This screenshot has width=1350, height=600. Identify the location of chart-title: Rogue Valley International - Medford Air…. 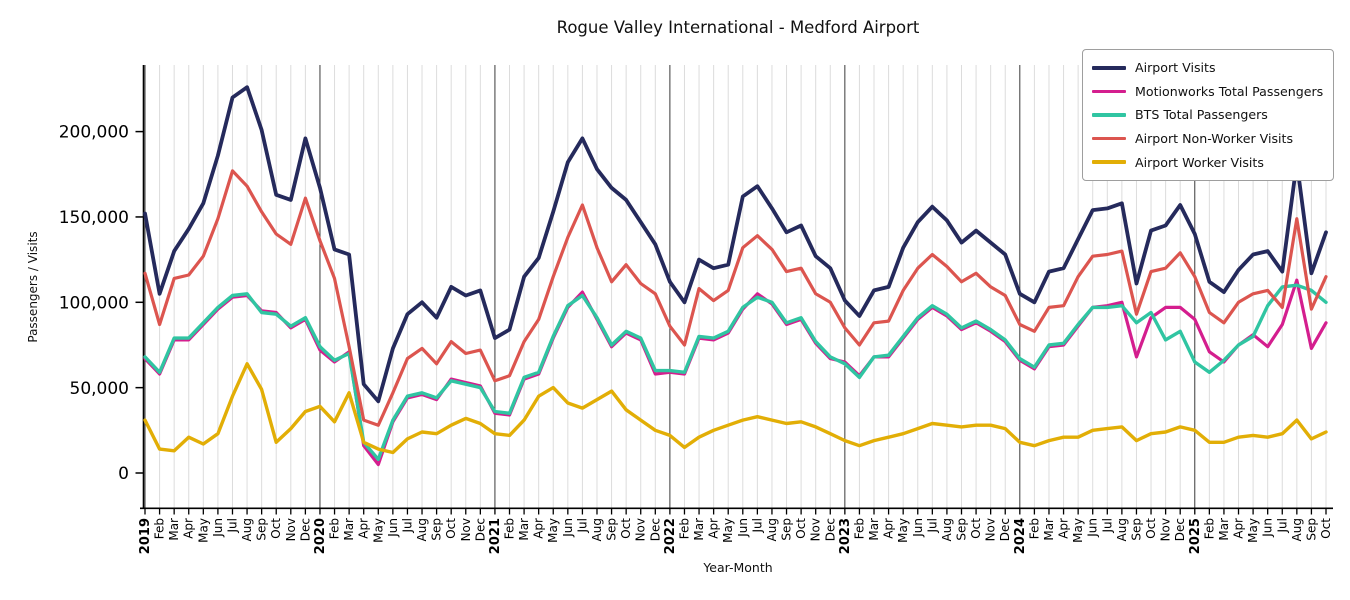
(738, 27).